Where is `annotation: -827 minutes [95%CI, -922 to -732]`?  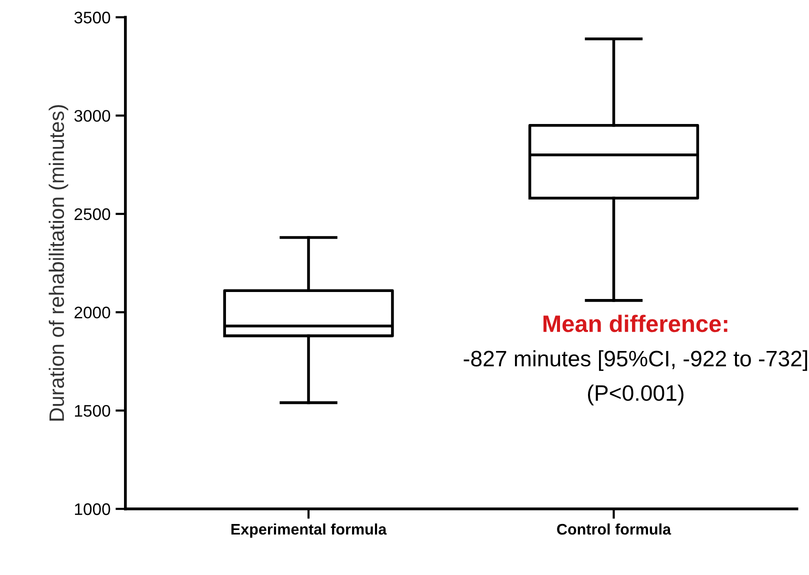 annotation: -827 minutes [95%CI, -922 to -732] is located at coordinates (636, 360).